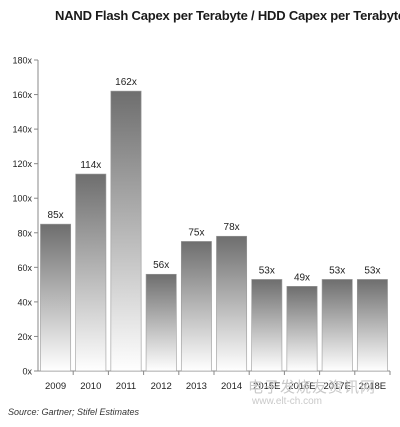  Describe the element at coordinates (372, 386) in the screenshot. I see `x-tick-label: 2018E` at that location.